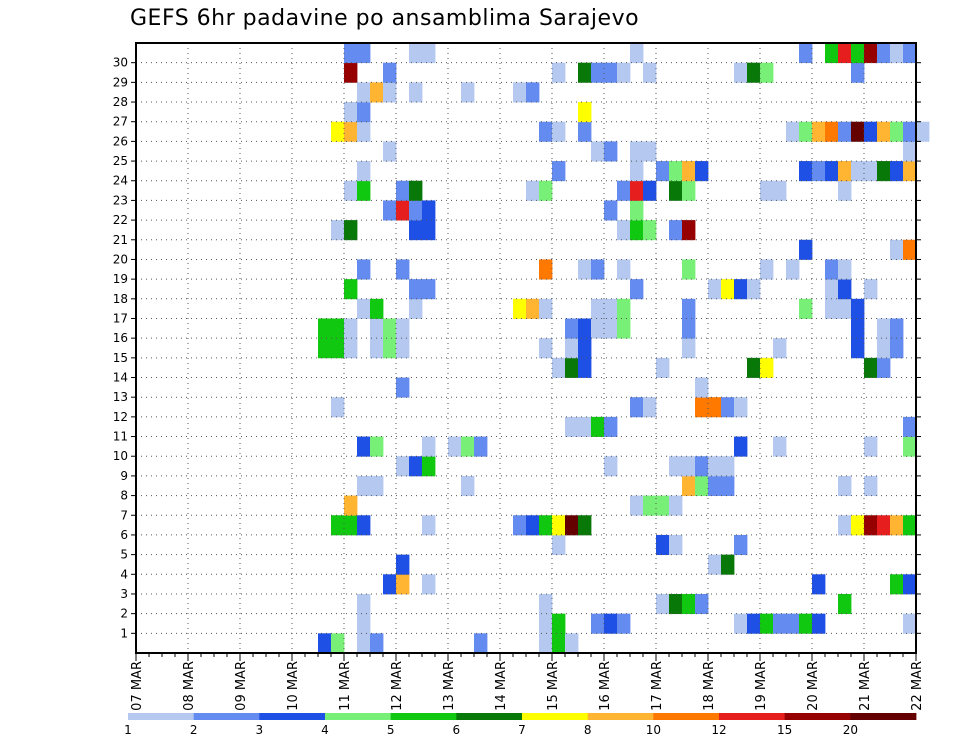  Describe the element at coordinates (194, 730) in the screenshot. I see `legend-label: 2` at that location.